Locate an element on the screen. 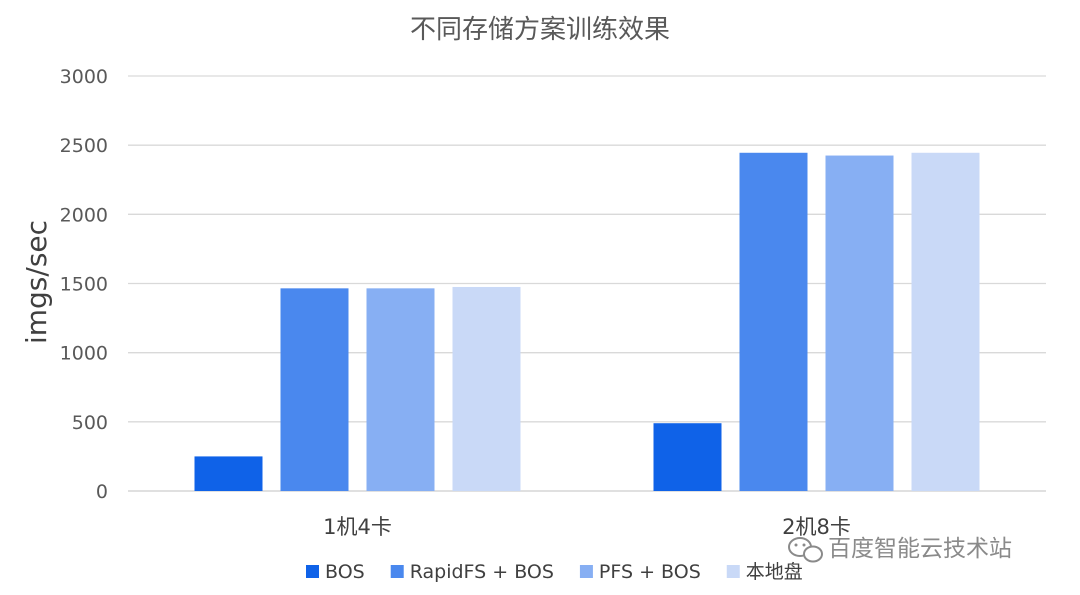 The image size is (1080, 595). legend-item: RapidFS + BOS is located at coordinates (472, 572).